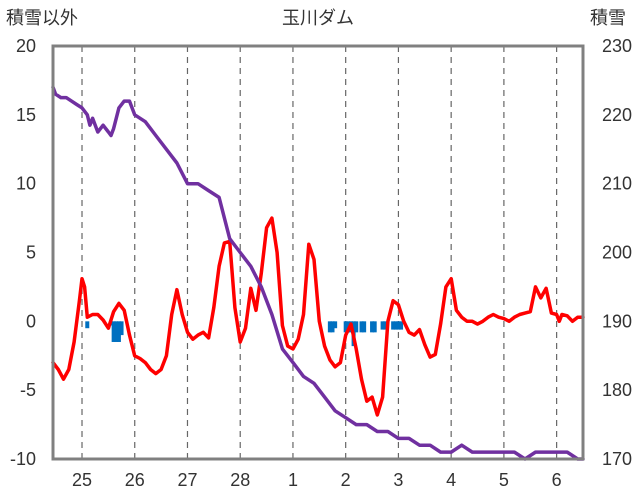  I want to click on chart-title: 玉川ダム, so click(318, 18).